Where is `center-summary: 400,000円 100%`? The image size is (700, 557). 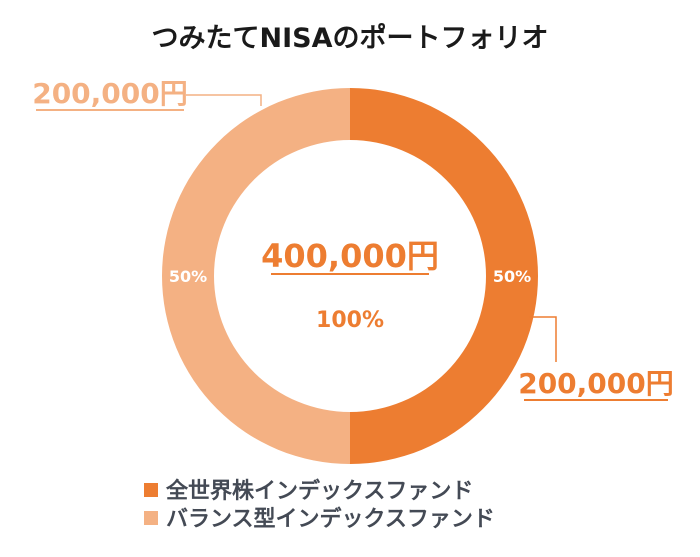 center-summary: 400,000円 100% is located at coordinates (350, 285).